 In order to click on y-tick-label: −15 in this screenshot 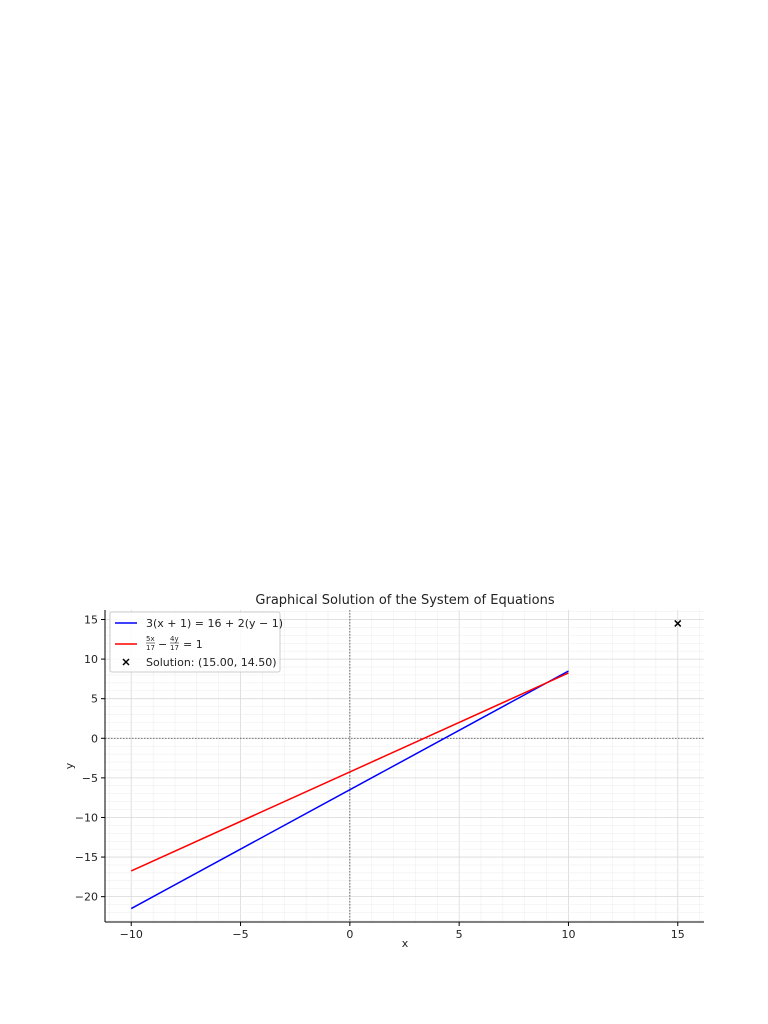, I will do `click(86, 857)`.